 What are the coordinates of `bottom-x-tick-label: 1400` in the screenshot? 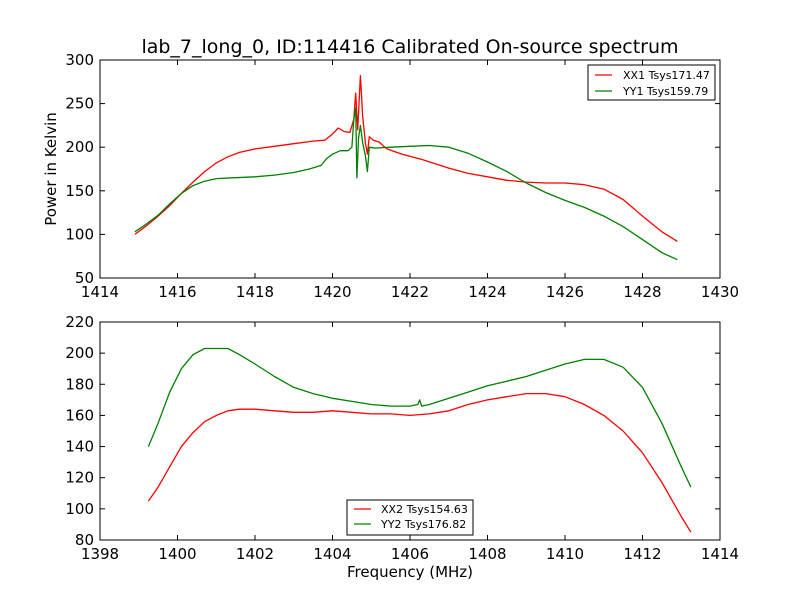 It's located at (177, 554).